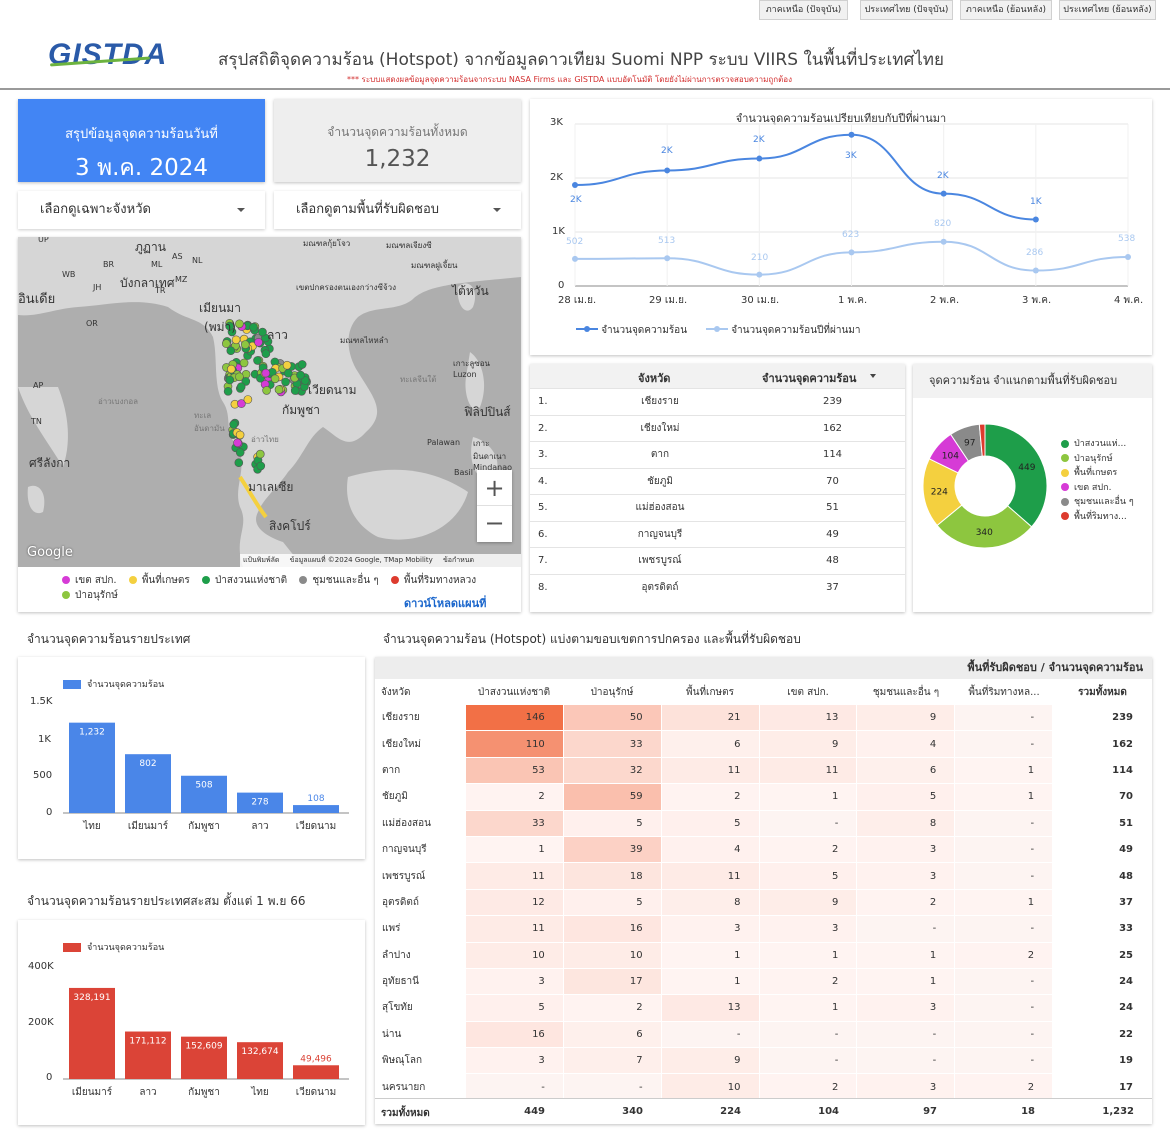  What do you see at coordinates (1107, 10) in the screenshot?
I see `btn-thailand-history: ประเทศไทย (ย้อนหลัง)` at bounding box center [1107, 10].